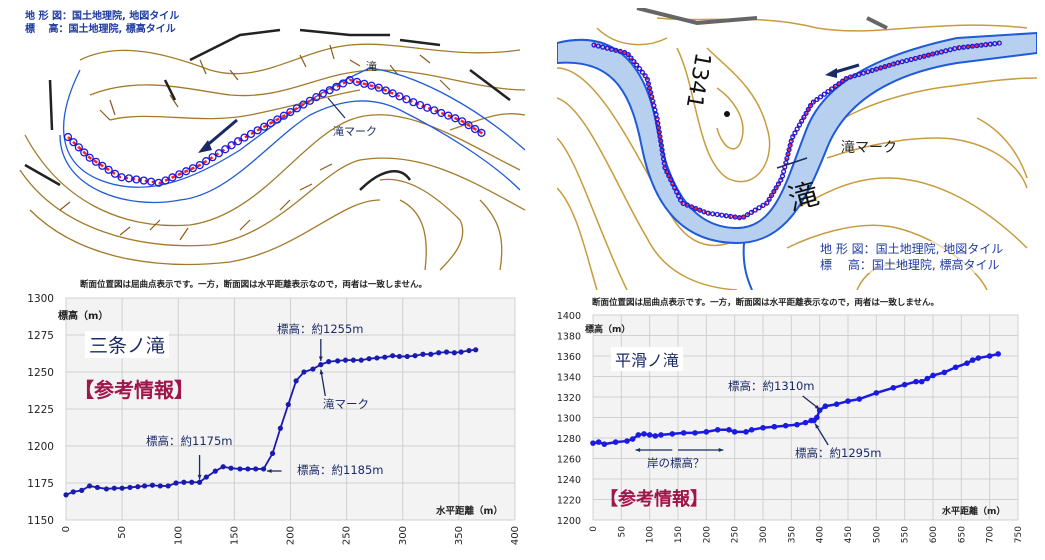 This screenshot has height=560, width=1045. I want to click on y-tick-label: 1275, so click(40, 336).